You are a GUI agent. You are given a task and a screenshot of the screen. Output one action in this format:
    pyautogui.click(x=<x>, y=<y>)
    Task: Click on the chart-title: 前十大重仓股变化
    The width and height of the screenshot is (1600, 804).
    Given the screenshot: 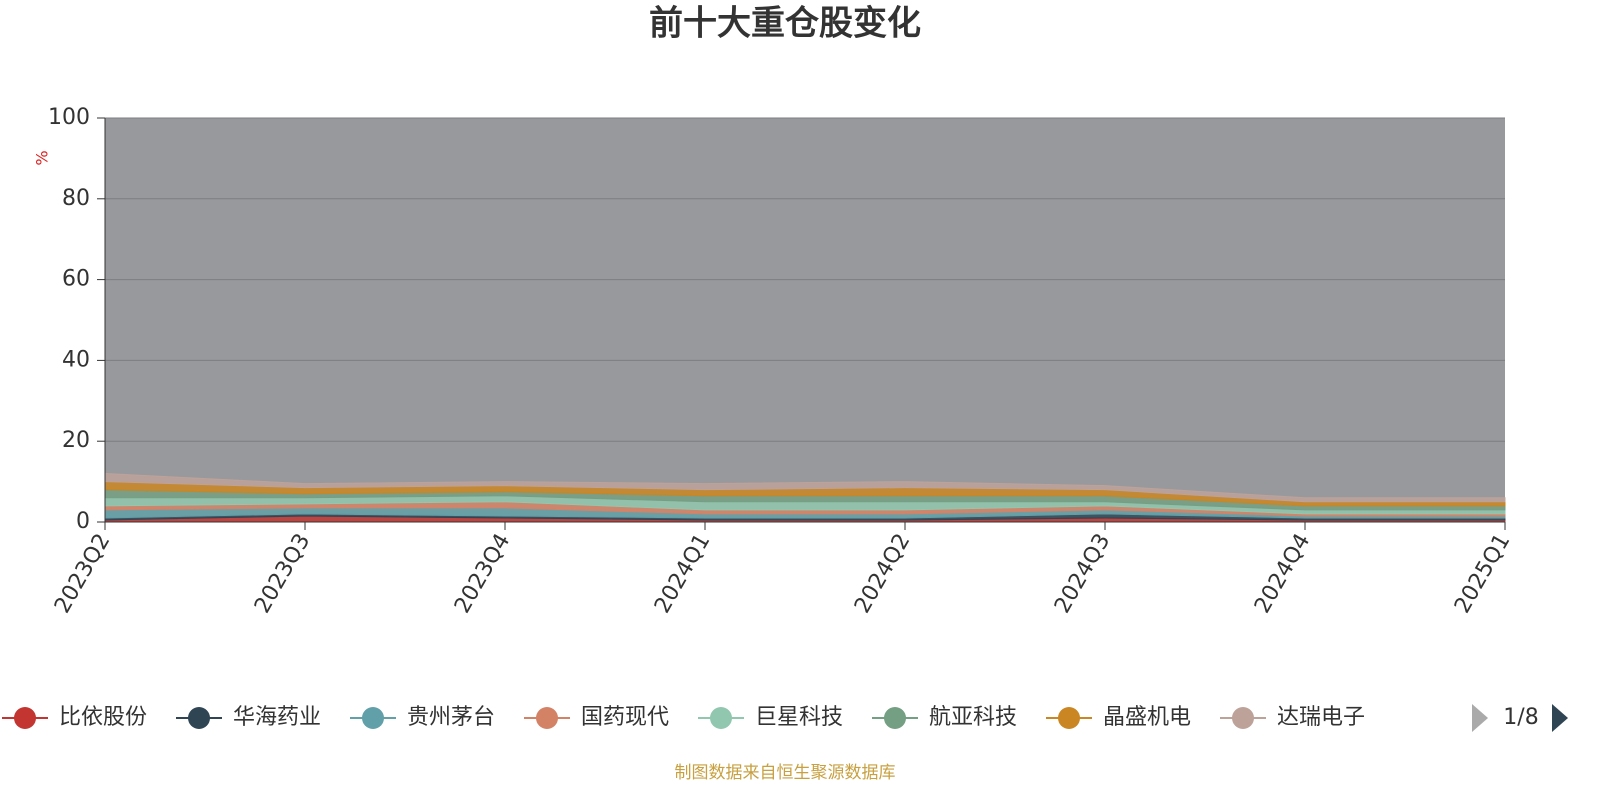 What is the action you would take?
    pyautogui.click(x=785, y=24)
    